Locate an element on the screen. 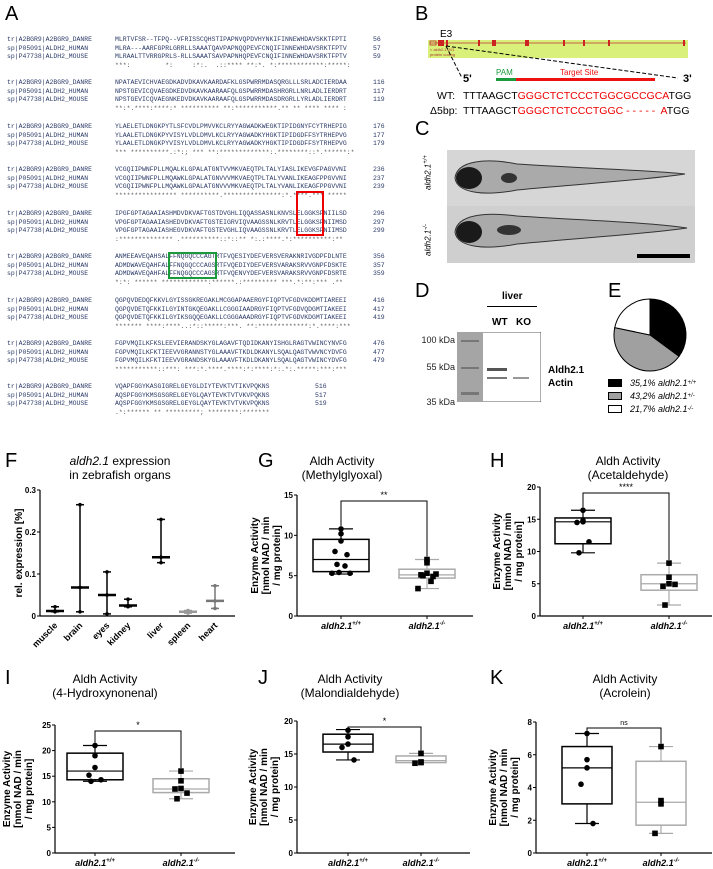  band-actin-ko is located at coordinates (521, 378).